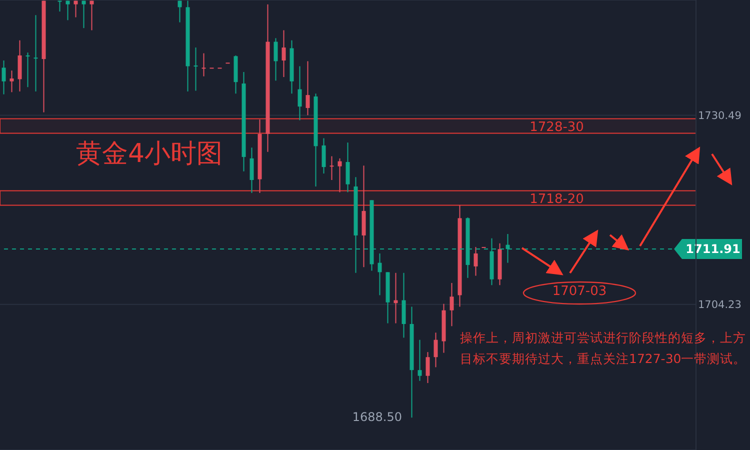  Describe the element at coordinates (720, 116) in the screenshot. I see `y-tick-label: 1730.49` at that location.